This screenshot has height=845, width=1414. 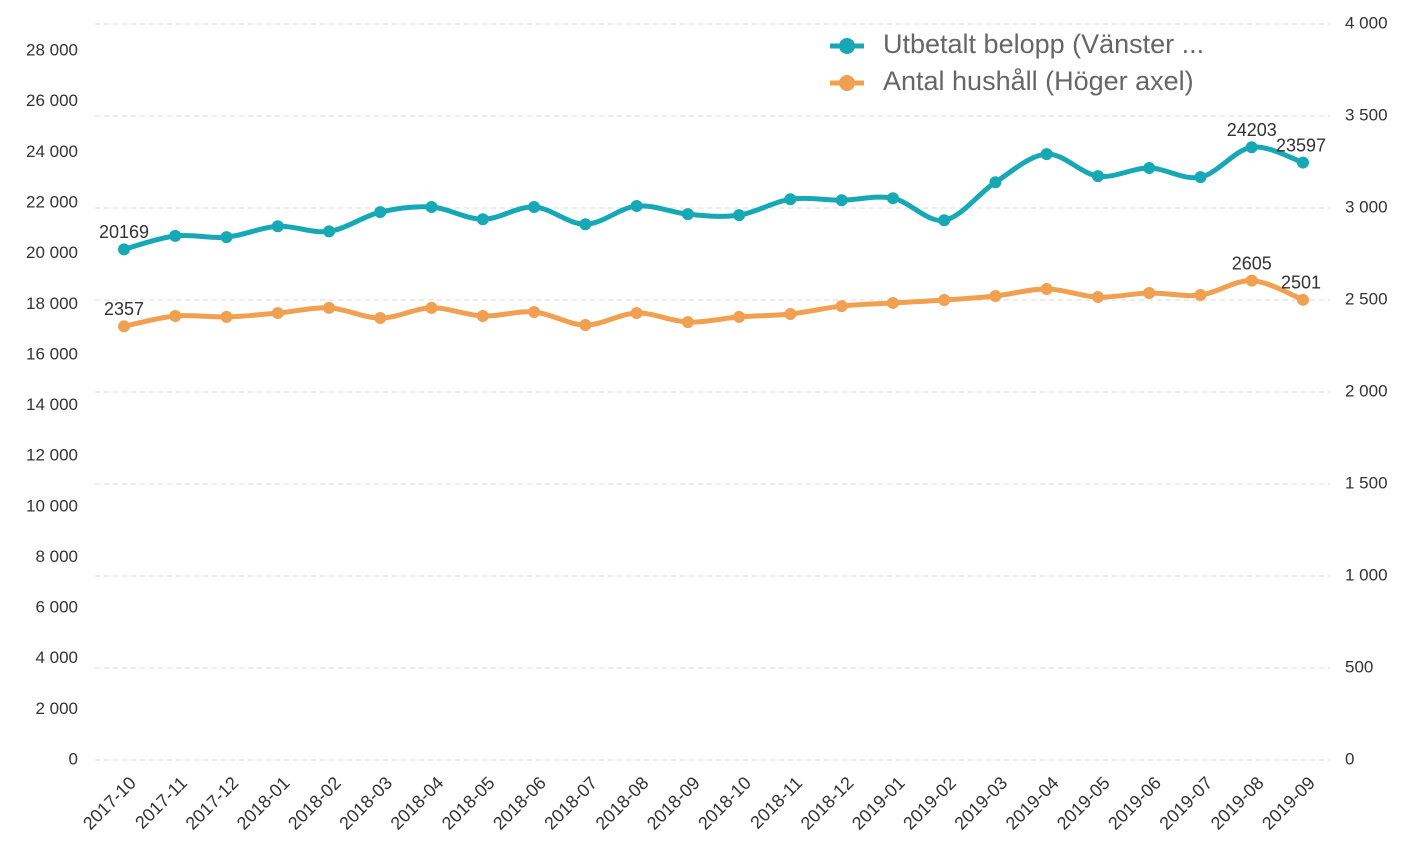 What do you see at coordinates (1366, 298) in the screenshot?
I see `y2-tick-label: 2 500` at bounding box center [1366, 298].